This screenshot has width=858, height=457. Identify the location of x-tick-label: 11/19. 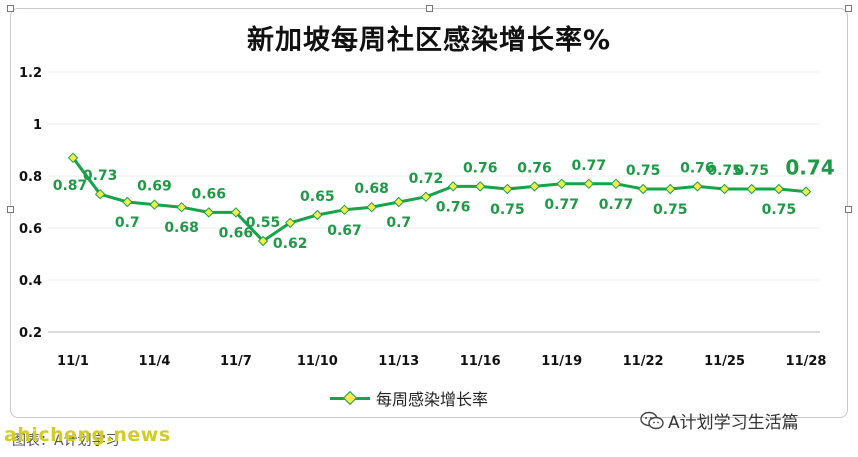
(561, 361).